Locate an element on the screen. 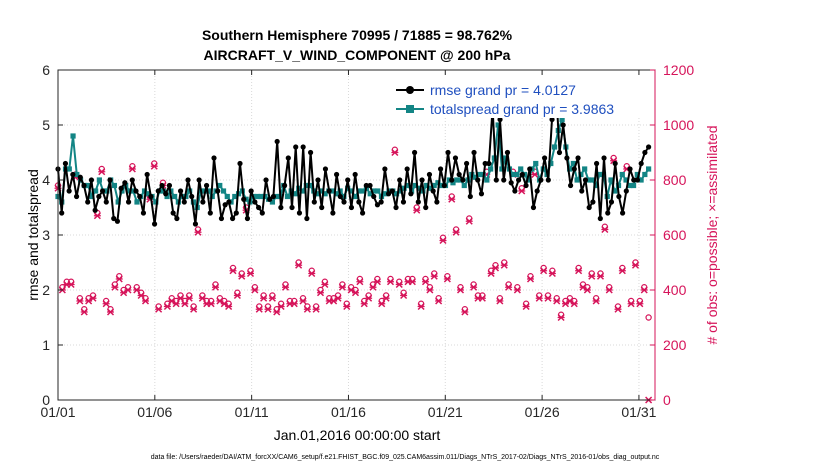 The height and width of the screenshot is (470, 830). y-right-tick-label: 0 is located at coordinates (667, 400).